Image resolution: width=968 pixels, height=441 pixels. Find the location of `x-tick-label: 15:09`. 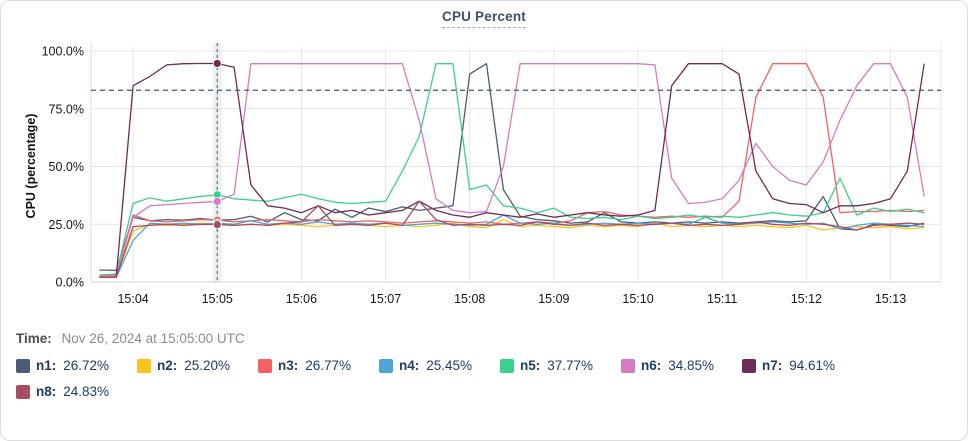

x-tick-label: 15:09 is located at coordinates (553, 299).